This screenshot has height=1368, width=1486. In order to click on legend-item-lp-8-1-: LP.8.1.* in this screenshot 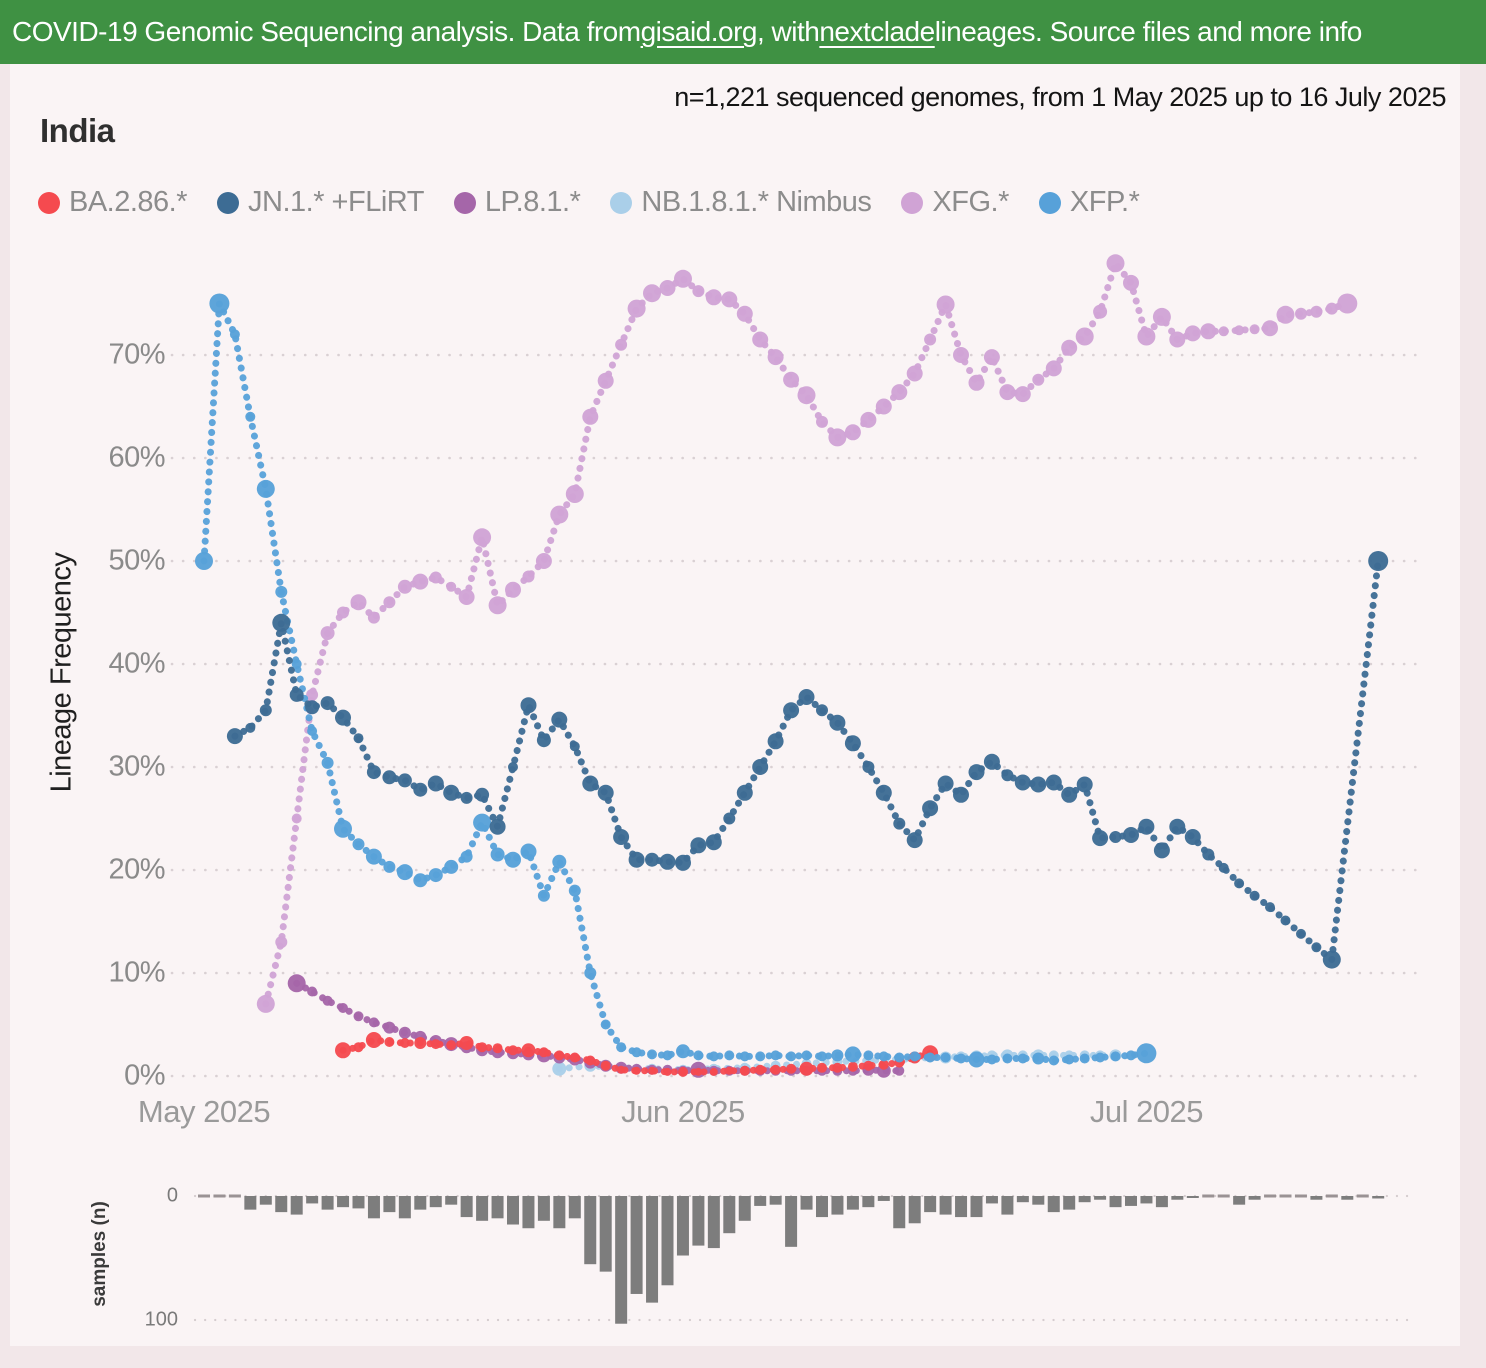, I will do `click(517, 202)`.